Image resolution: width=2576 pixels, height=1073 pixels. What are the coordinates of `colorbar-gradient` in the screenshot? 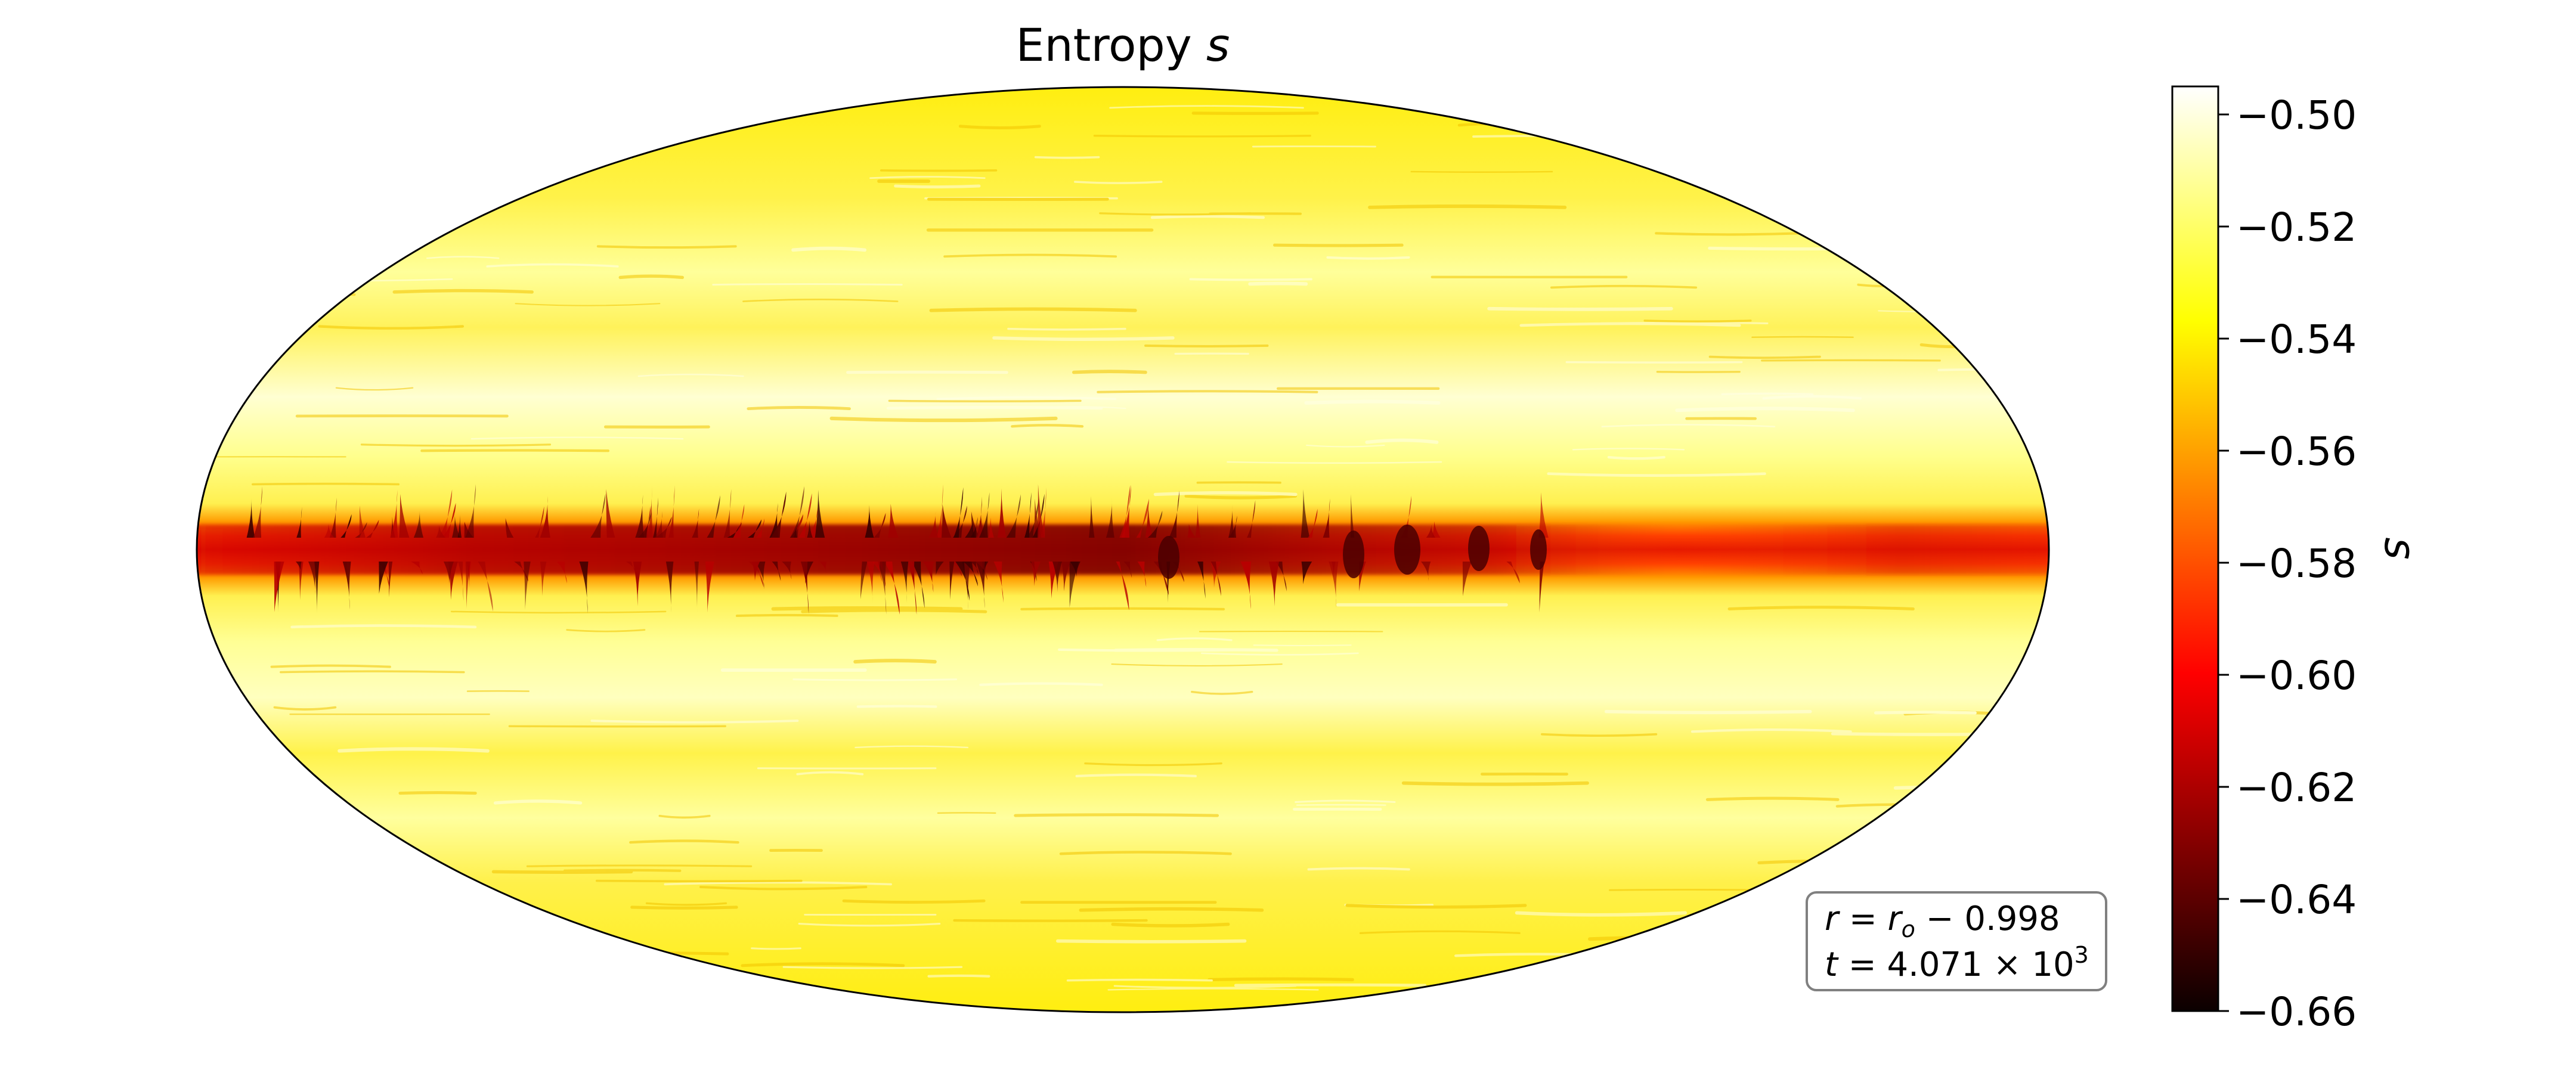 It's located at (2195, 548).